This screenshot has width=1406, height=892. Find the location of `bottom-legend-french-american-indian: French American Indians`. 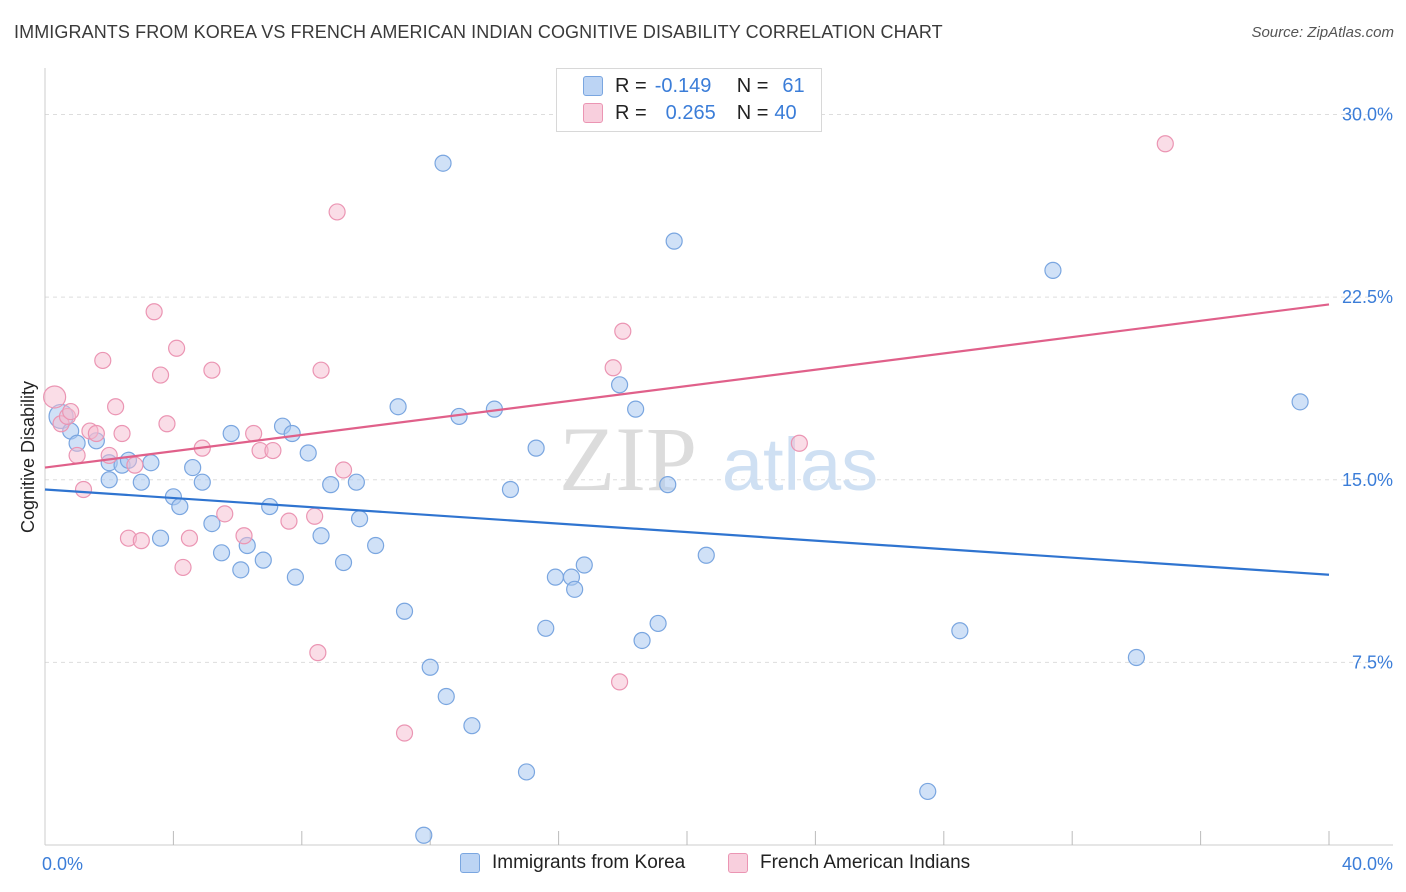

bottom-legend-french-american-indian: French American Indians is located at coordinates (849, 863).